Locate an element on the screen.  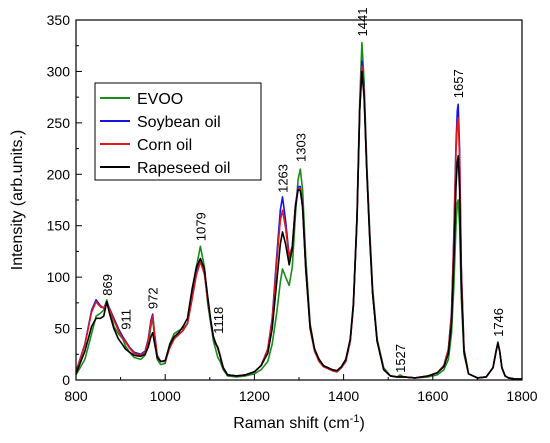
peak-label: 1263 is located at coordinates (283, 178).